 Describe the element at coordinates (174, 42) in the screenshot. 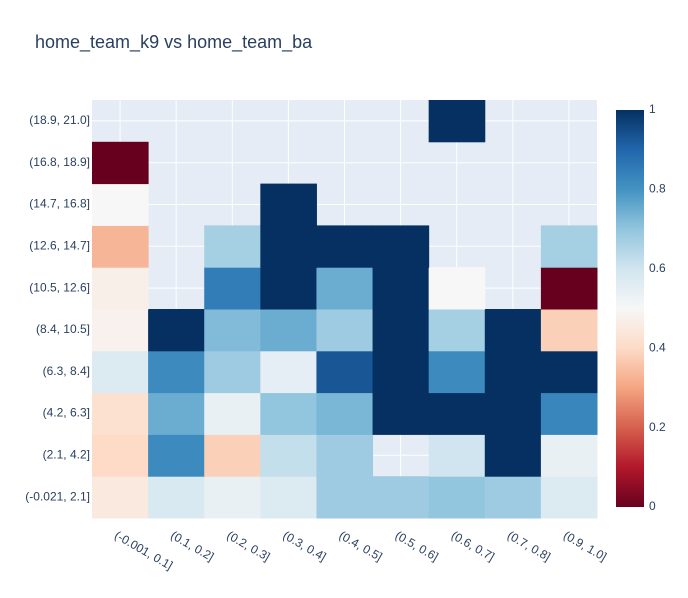

I see `chart-title: home_team_k9 vs home_team_ba` at that location.